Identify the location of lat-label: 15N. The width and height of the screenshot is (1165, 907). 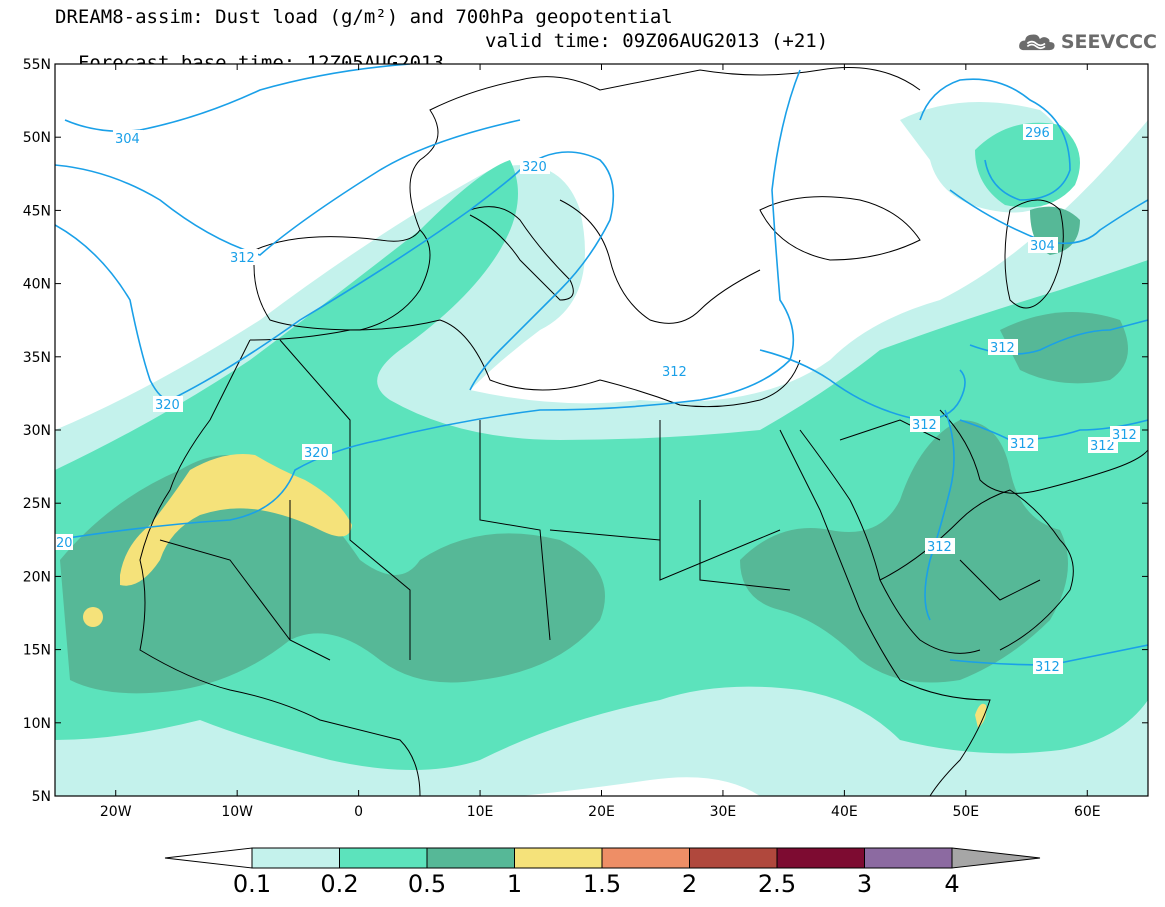
(37, 651).